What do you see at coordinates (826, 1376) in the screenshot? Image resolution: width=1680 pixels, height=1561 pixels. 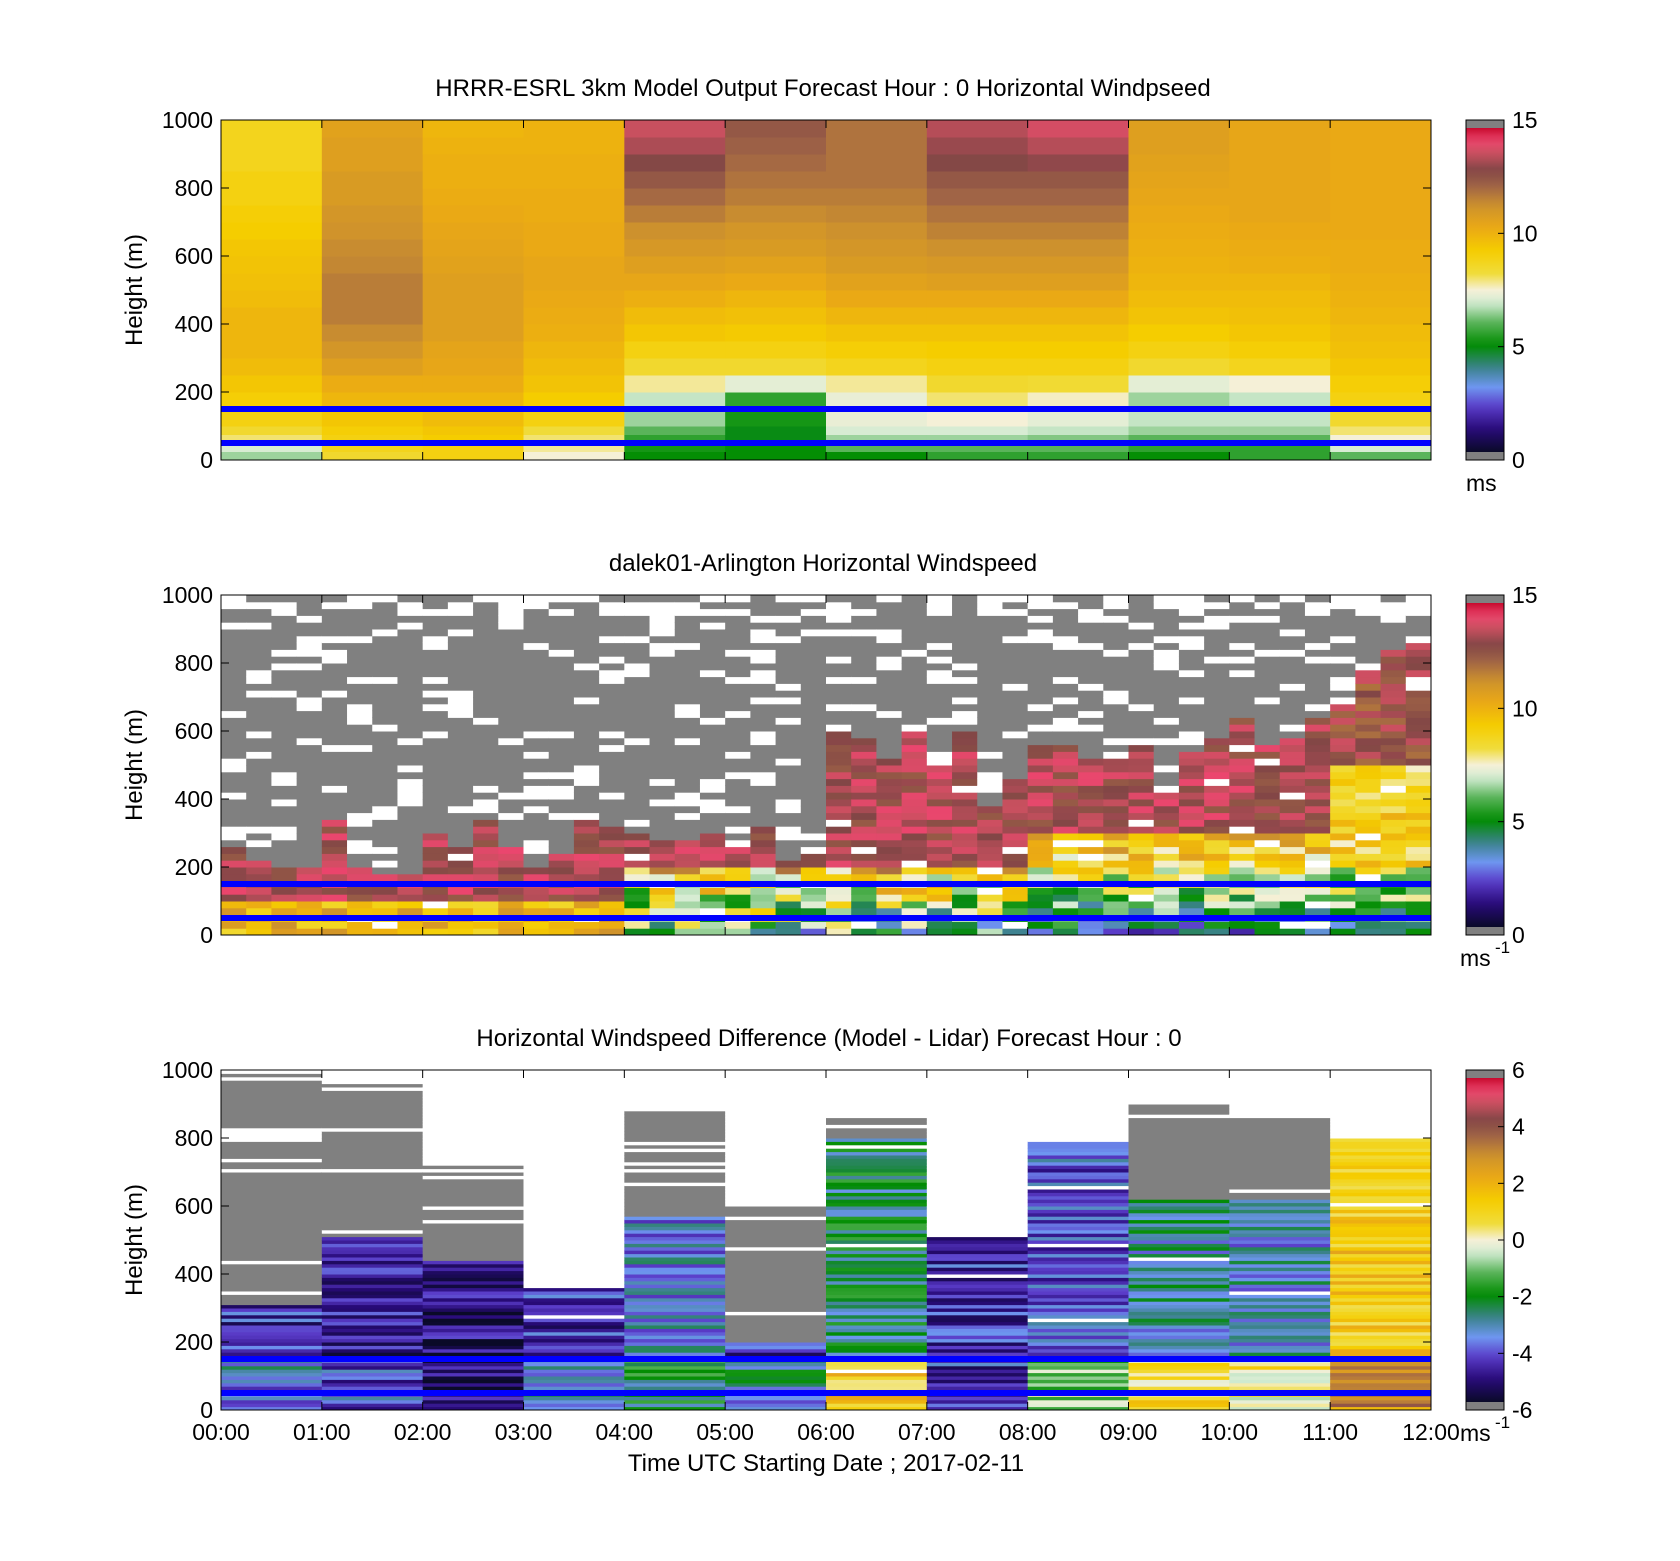 I see `panel3-reference-lines` at bounding box center [826, 1376].